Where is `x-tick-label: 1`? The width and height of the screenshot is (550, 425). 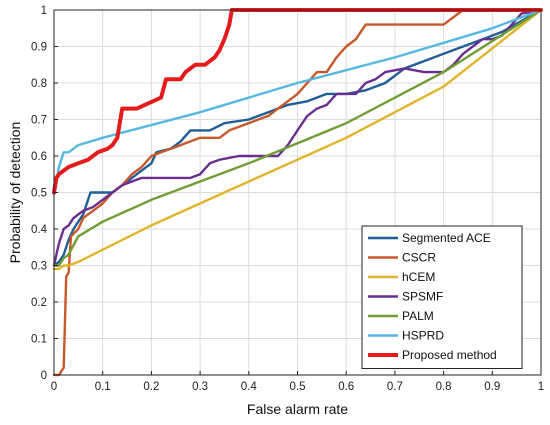
x-tick-label: 1 is located at coordinates (541, 387).